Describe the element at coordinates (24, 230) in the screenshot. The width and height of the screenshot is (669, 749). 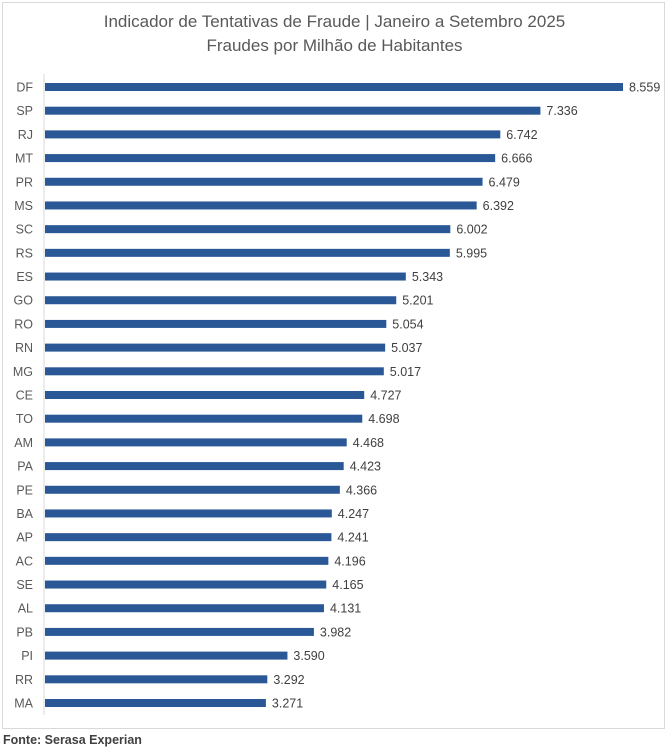
I see `category-label: SC` at that location.